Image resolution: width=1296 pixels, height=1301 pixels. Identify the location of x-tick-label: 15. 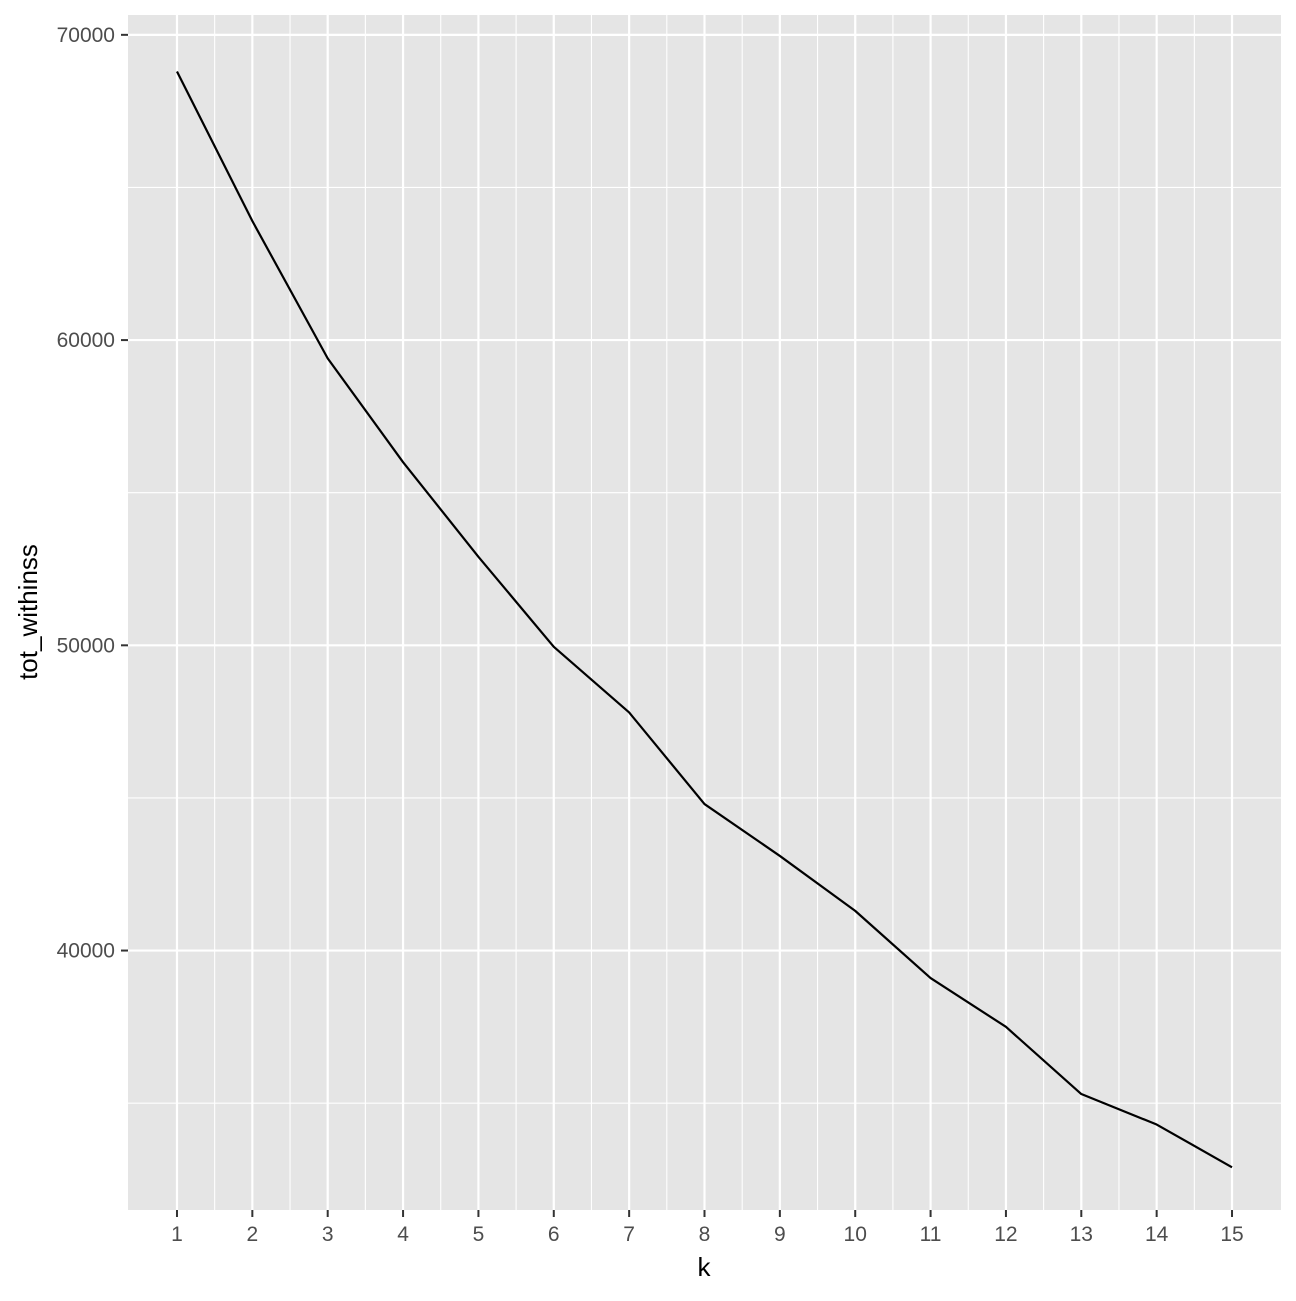
(1231, 1234).